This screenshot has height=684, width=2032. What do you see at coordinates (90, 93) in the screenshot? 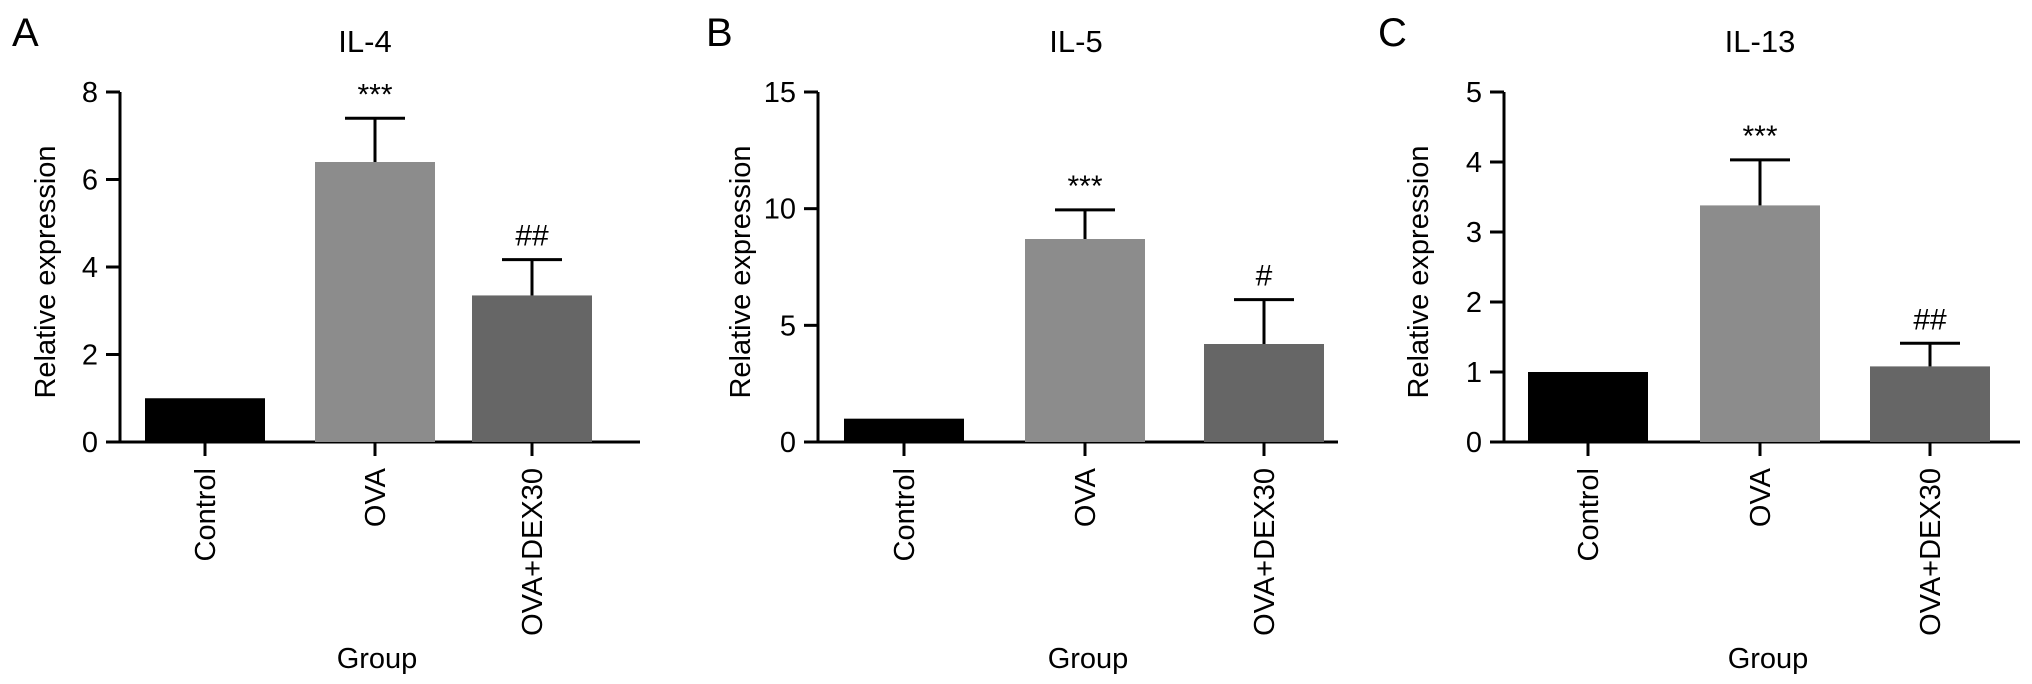
I see `y-tick-label: 8` at bounding box center [90, 93].